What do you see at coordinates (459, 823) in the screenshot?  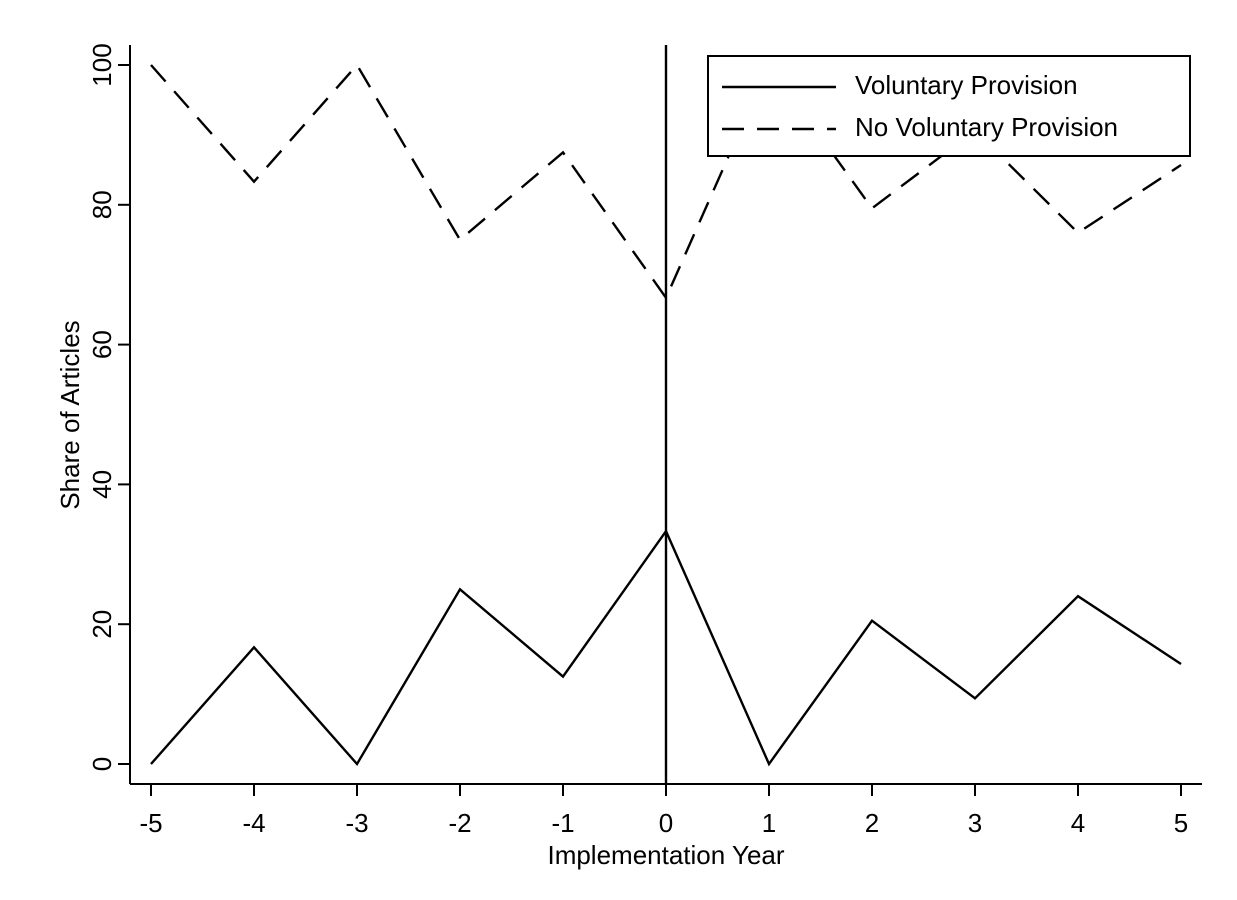 I see `x-tick-label: -2` at bounding box center [459, 823].